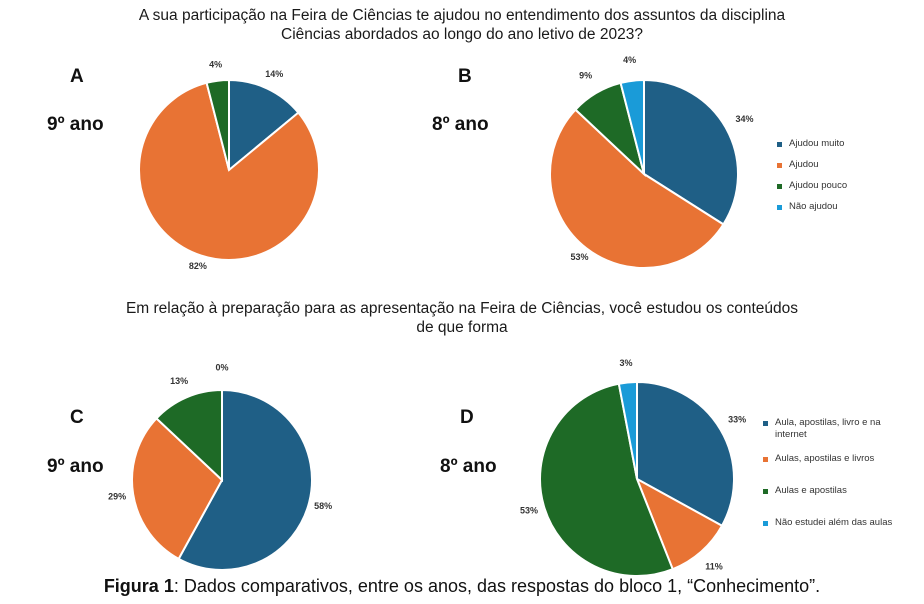 Image resolution: width=924 pixels, height=604 pixels. What do you see at coordinates (744, 119) in the screenshot?
I see `pie-data-label: 34%` at bounding box center [744, 119].